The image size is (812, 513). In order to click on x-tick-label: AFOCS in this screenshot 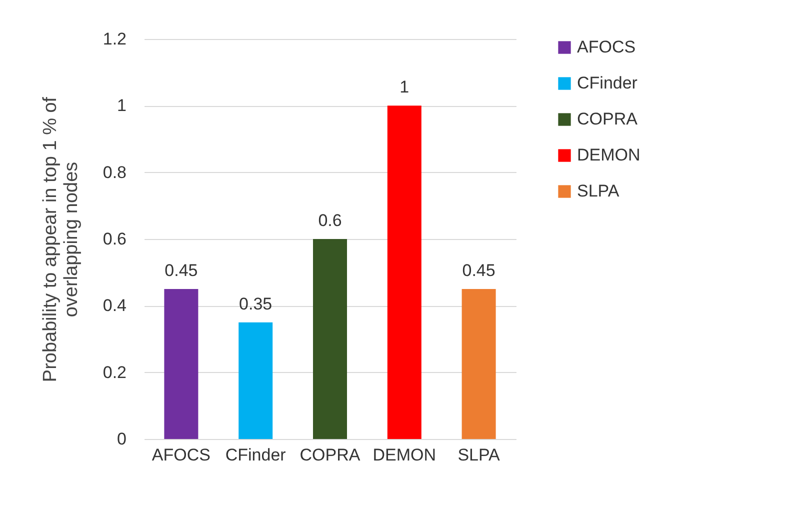, I will do `click(181, 455)`.